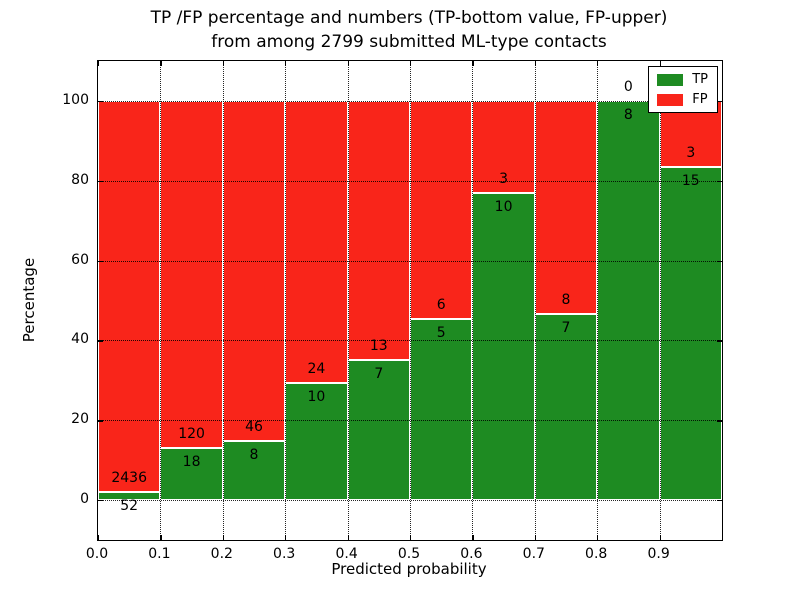 The height and width of the screenshot is (600, 800). I want to click on legend-label-tp: TP, so click(700, 79).